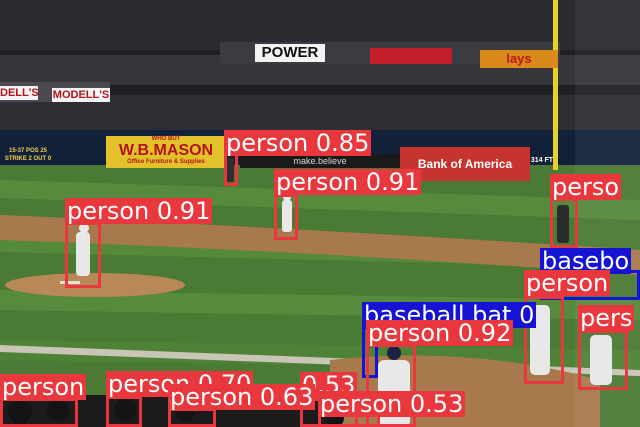 The height and width of the screenshot is (427, 640). What do you see at coordinates (465, 164) in the screenshot?
I see `bank-of-america-sign: Bank of America` at bounding box center [465, 164].